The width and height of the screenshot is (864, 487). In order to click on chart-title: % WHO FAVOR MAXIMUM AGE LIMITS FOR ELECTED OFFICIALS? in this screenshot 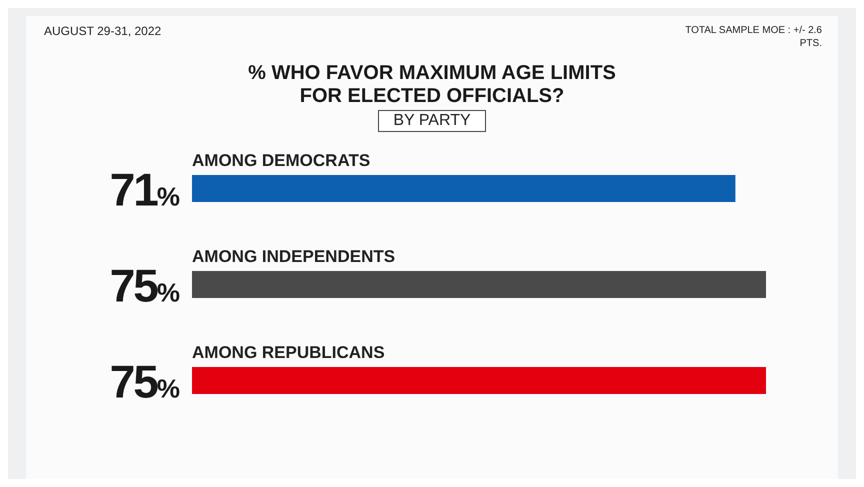, I will do `click(432, 85)`.